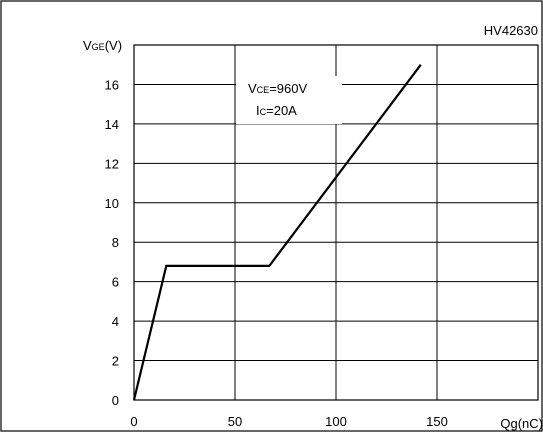 This screenshot has width=543, height=432. Describe the element at coordinates (336, 421) in the screenshot. I see `x-tick-label: 100` at that location.